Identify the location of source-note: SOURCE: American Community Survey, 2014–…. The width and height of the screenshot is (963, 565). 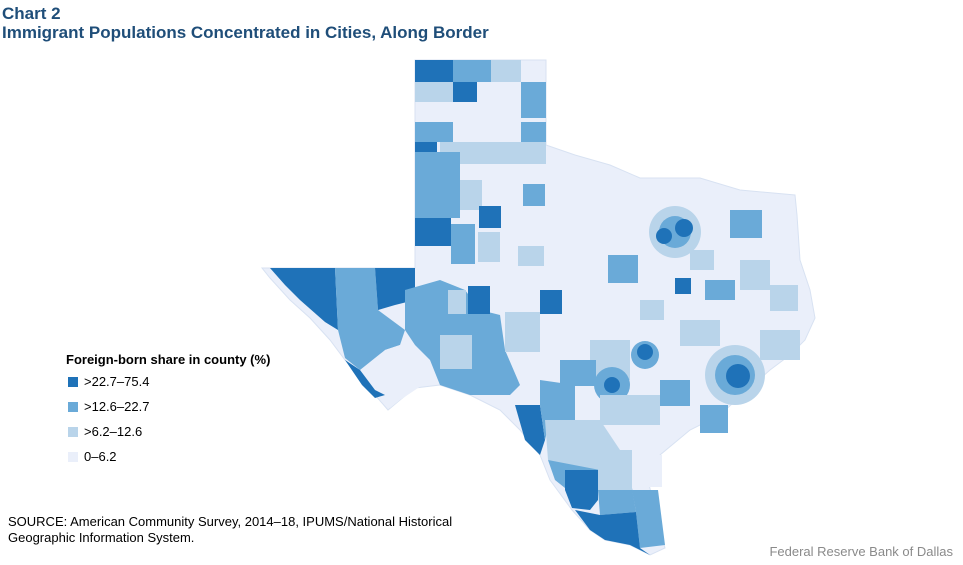
(230, 529).